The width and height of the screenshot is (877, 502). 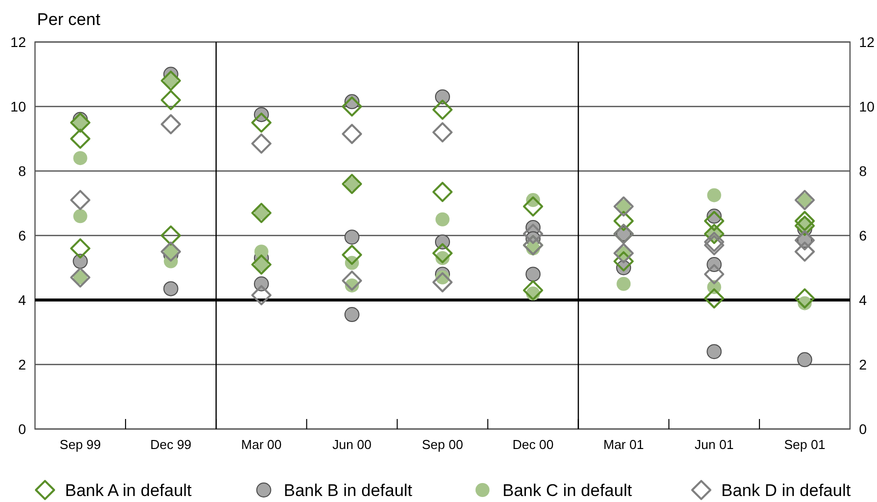 I want to click on y-tick-label: 0, so click(x=22, y=428).